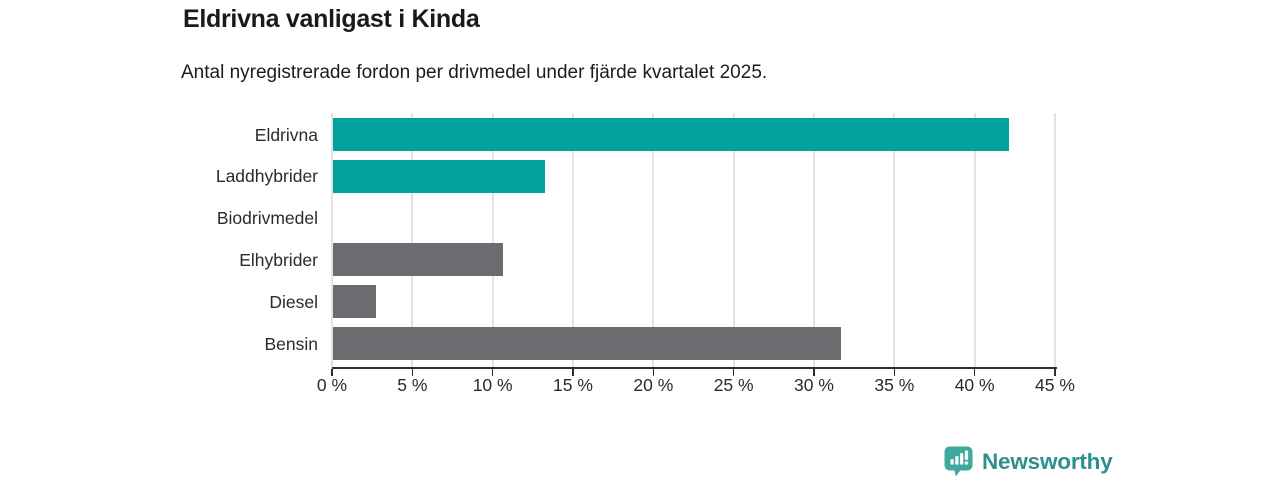 This screenshot has width=1280, height=480. Describe the element at coordinates (332, 385) in the screenshot. I see `x-tick-label: 0 %` at that location.